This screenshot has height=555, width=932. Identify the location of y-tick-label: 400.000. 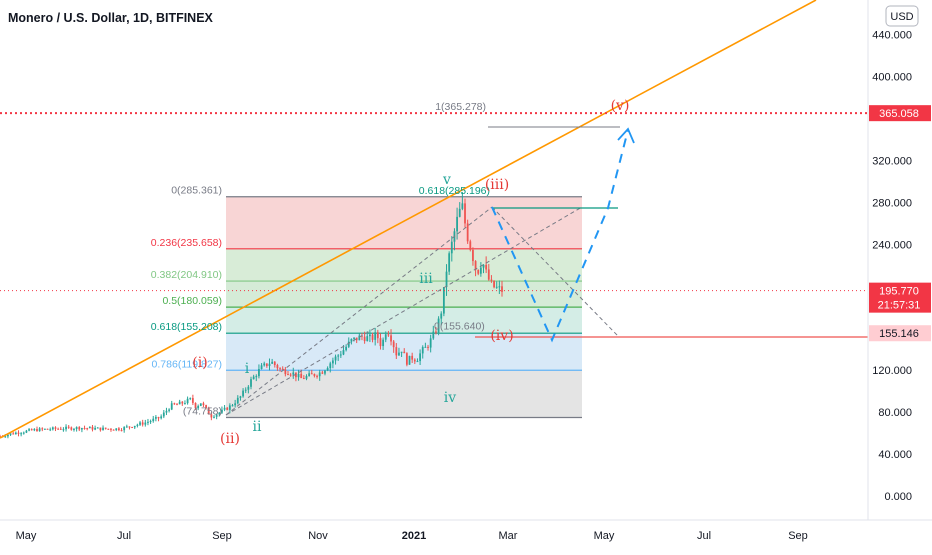
(892, 78).